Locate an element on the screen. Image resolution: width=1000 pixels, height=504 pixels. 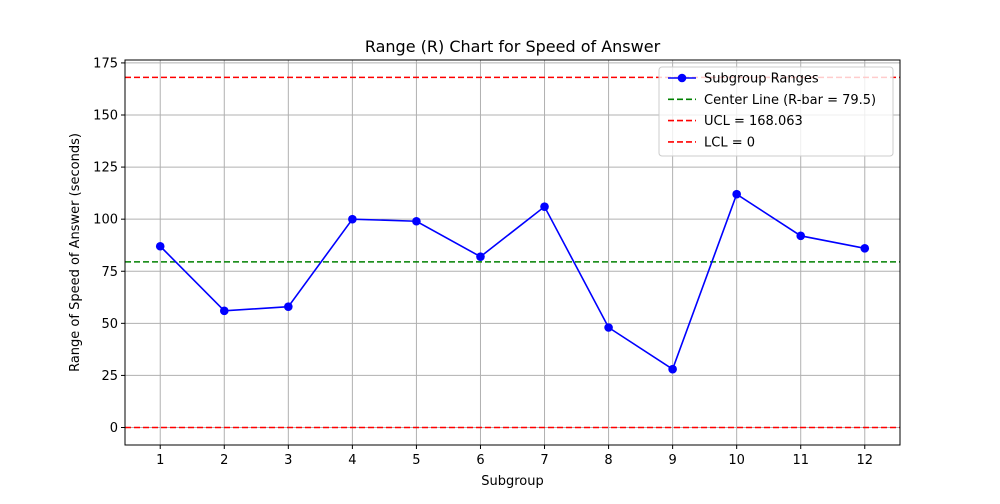
y-tick-label: 175 is located at coordinates (105, 63).